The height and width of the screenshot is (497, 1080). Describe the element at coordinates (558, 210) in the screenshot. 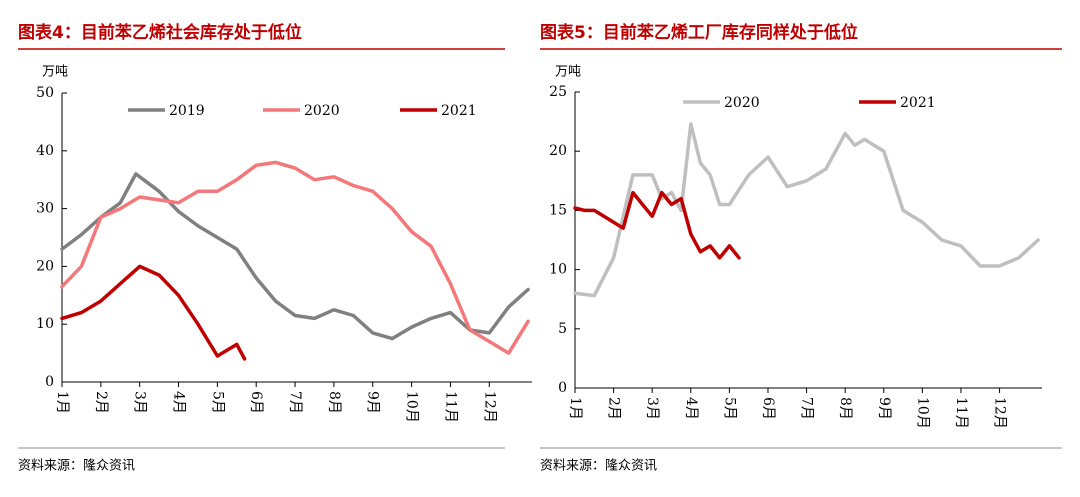

I see `y-tick-label: 15` at that location.